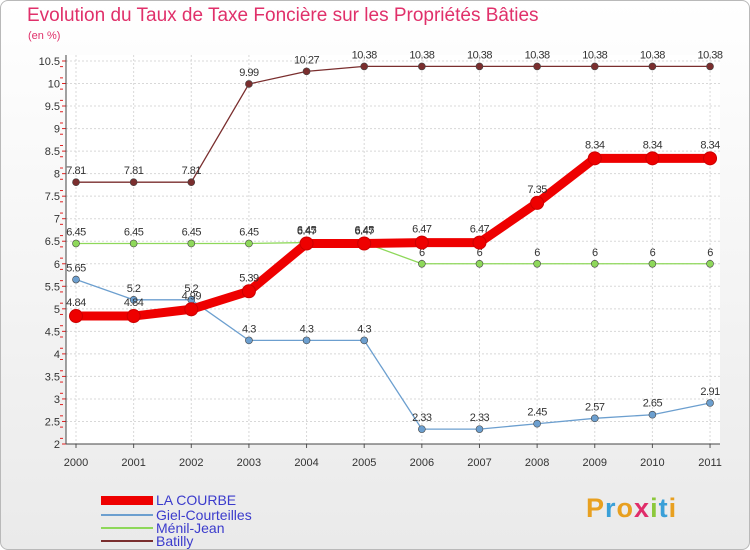 This screenshot has width=750, height=550. I want to click on x-tick-label: 2008, so click(537, 463).